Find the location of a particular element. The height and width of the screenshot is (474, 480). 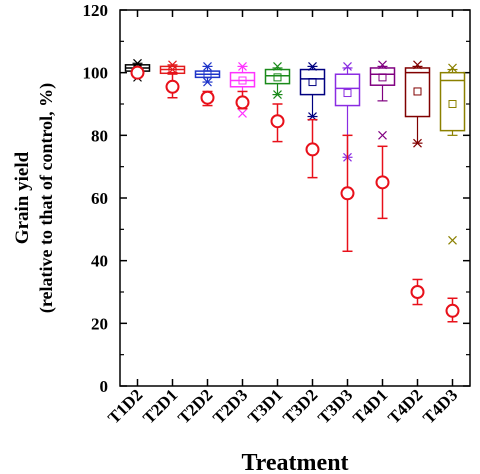

y-axis-title-line2: (relative to that of control, %) is located at coordinates (46, 198).